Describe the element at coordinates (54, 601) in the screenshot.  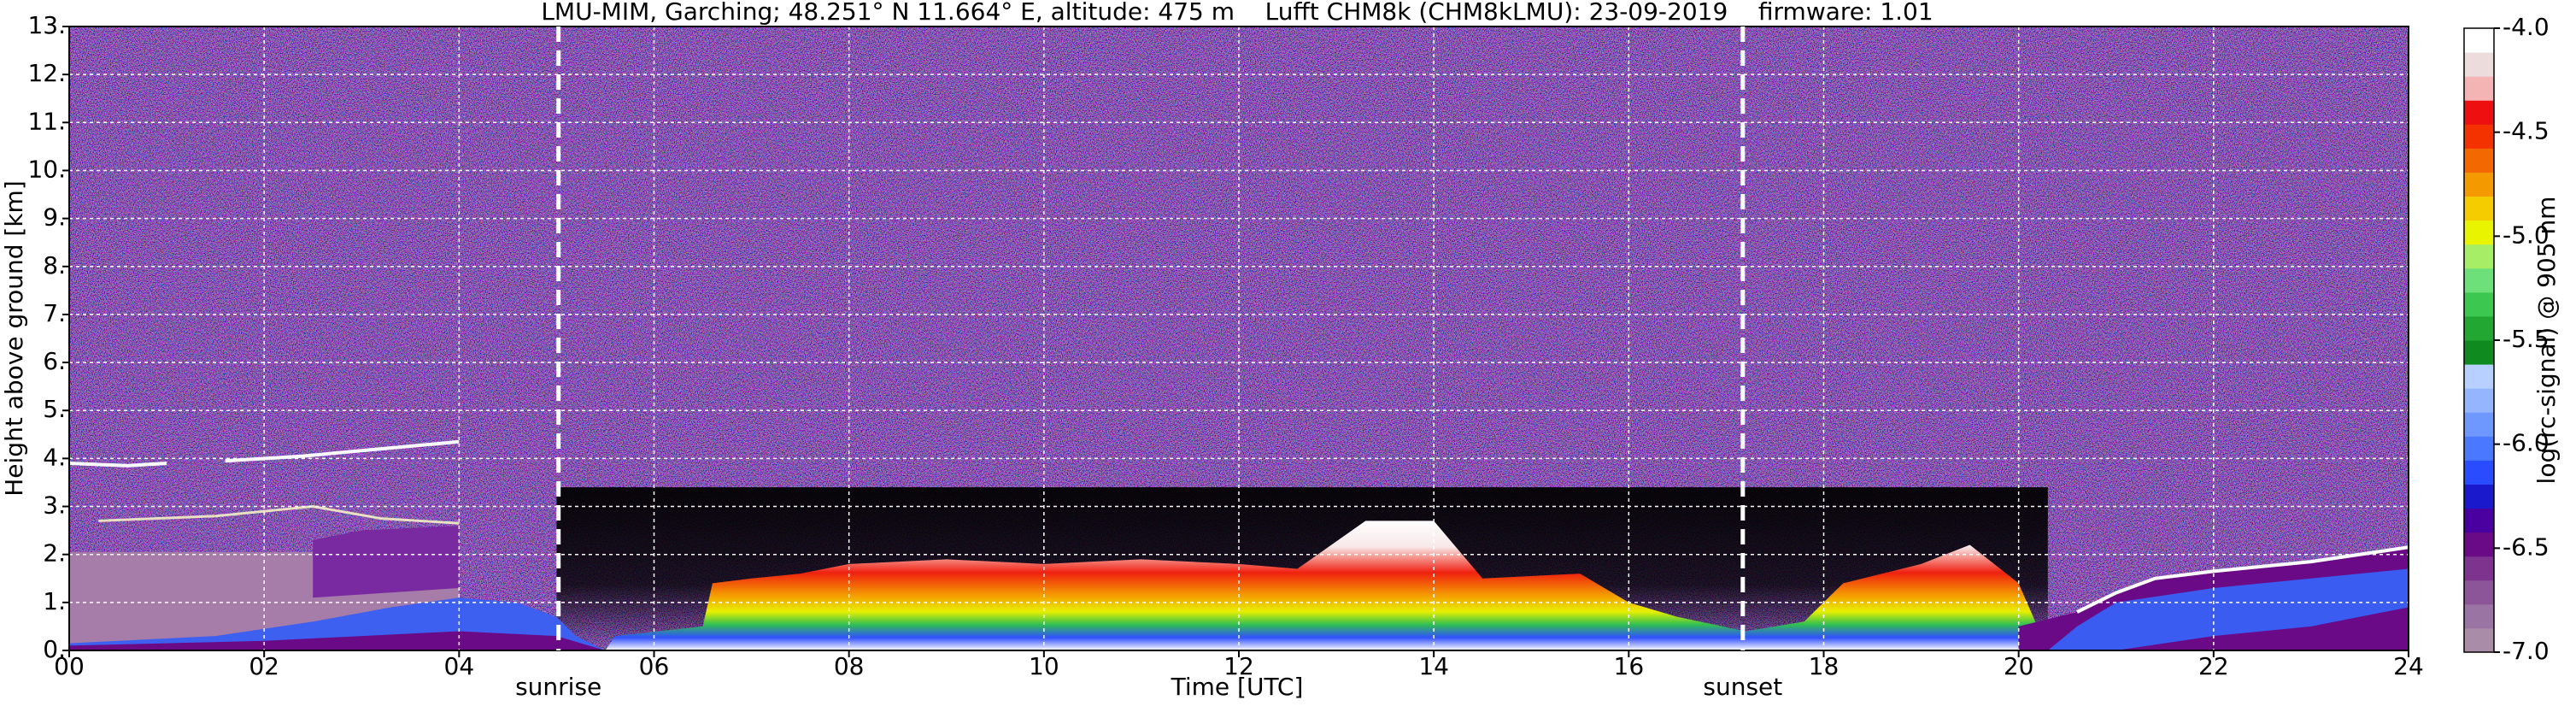
I see `y-tick-label: 1.` at that location.